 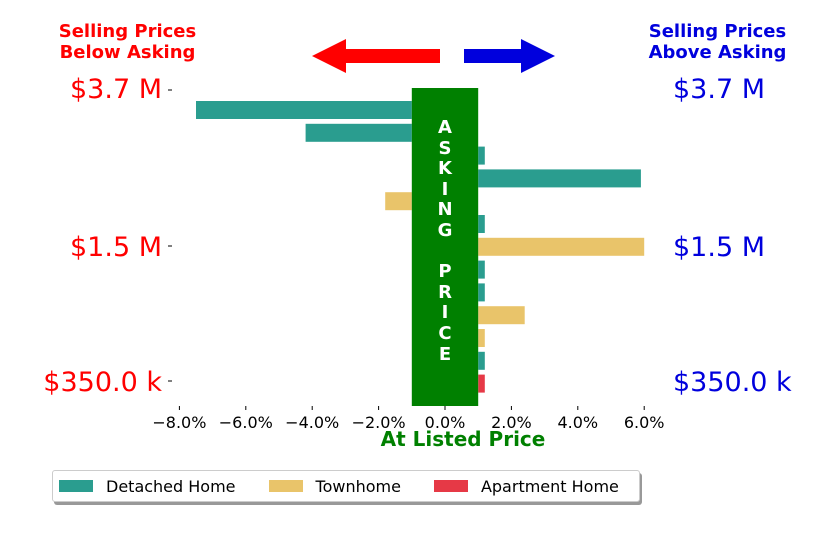 I want to click on asking-letter: N, so click(x=445, y=210).